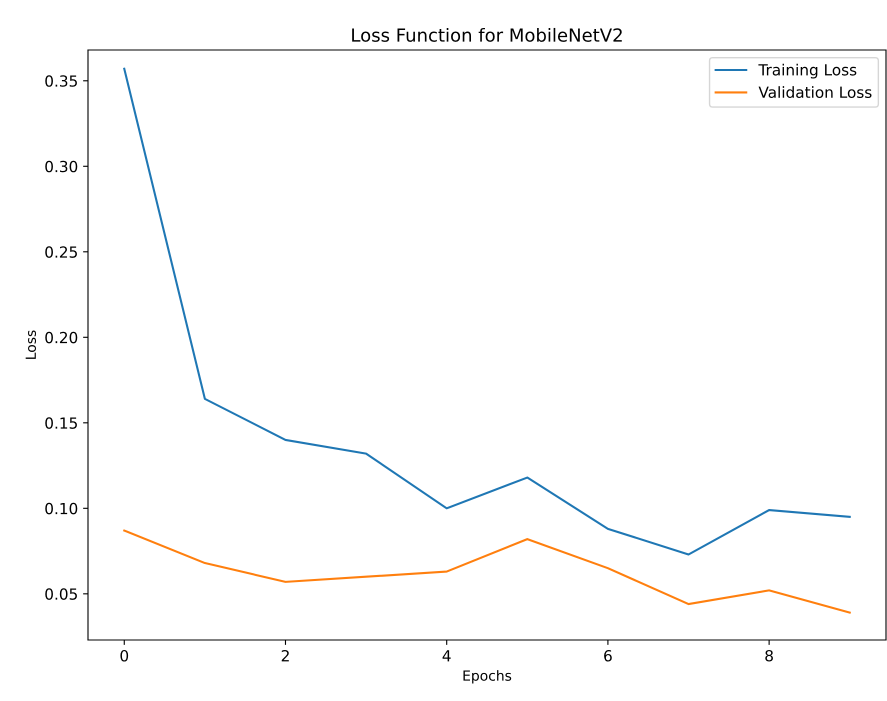 The image size is (887, 701). I want to click on x-tick-label: 6, so click(608, 656).